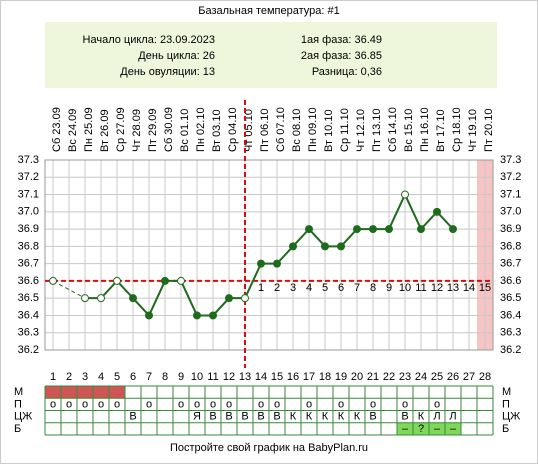 The image size is (538, 464). What do you see at coordinates (57, 129) in the screenshot?
I see `date-label: Сб 23.09` at bounding box center [57, 129].